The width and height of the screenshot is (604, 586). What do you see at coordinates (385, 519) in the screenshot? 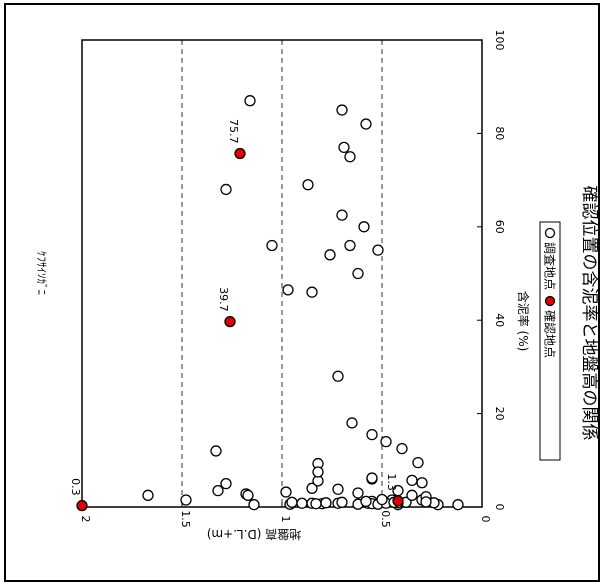
I see `y-tick-label: 0.5` at bounding box center [385, 519].